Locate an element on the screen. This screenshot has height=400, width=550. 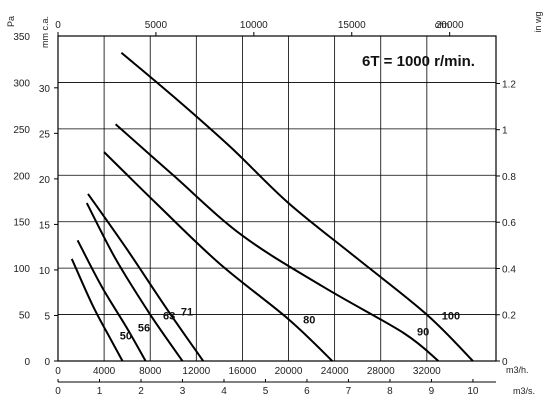
curve-label-100: 100 is located at coordinates (451, 317).